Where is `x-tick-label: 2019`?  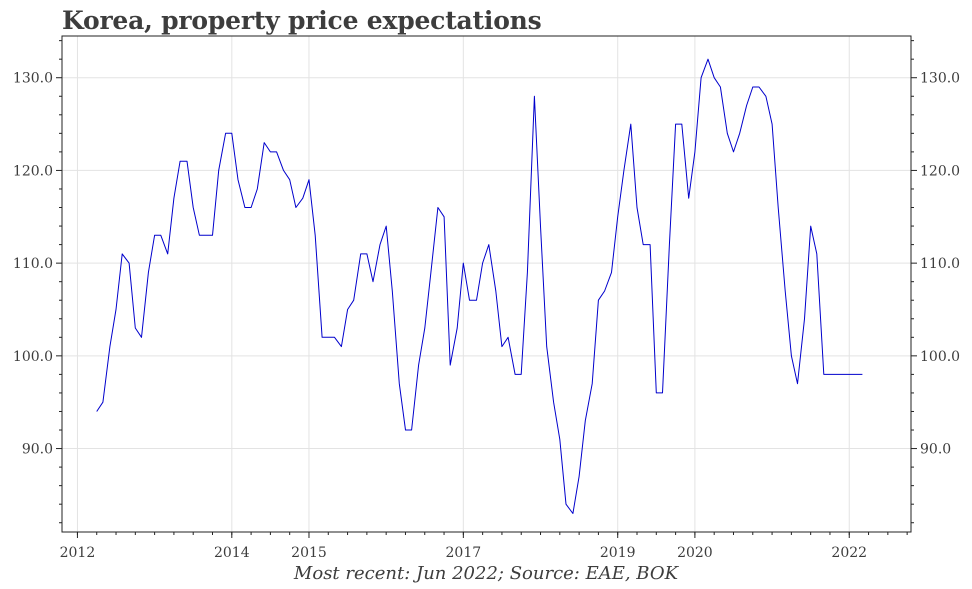 x-tick-label: 2019 is located at coordinates (618, 553).